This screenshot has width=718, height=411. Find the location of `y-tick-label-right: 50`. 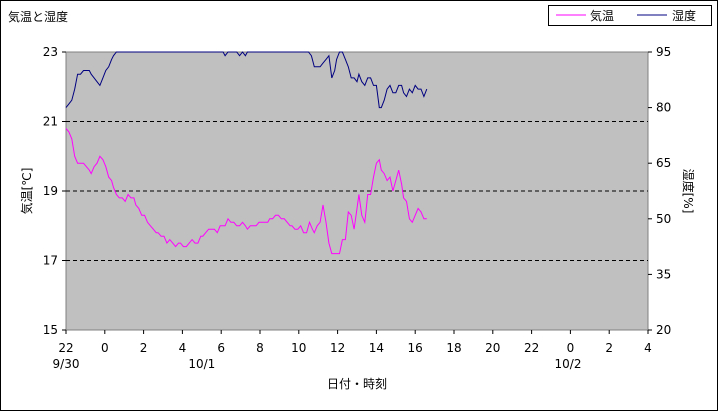

y-tick-label-right: 50 is located at coordinates (663, 219).